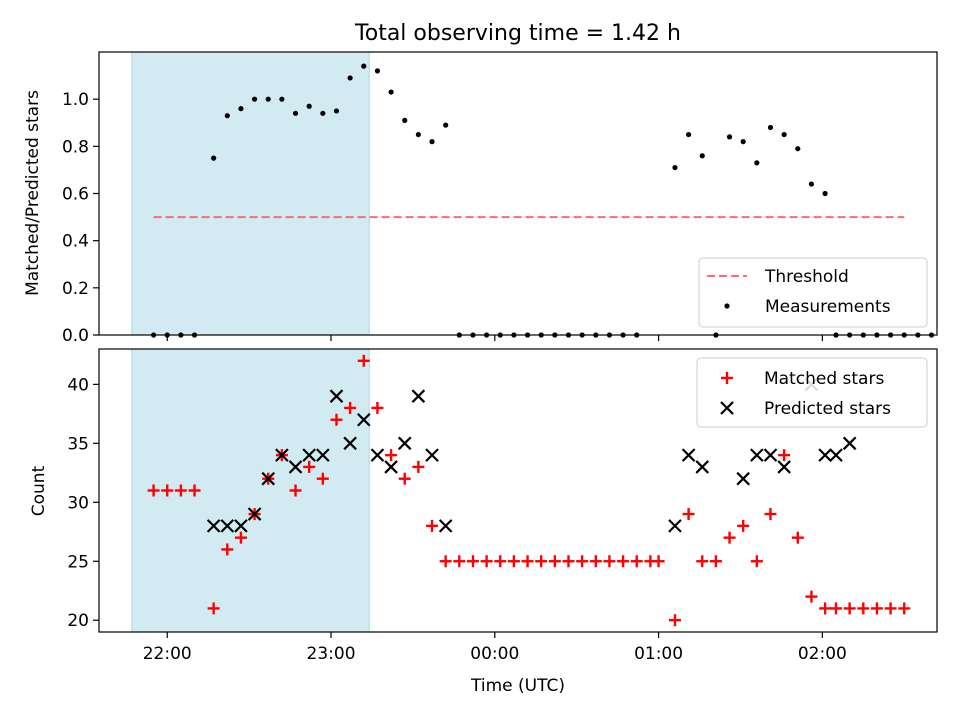 This screenshot has height=720, width=960. What do you see at coordinates (78, 503) in the screenshot?
I see `svg-text: 30` at bounding box center [78, 503].